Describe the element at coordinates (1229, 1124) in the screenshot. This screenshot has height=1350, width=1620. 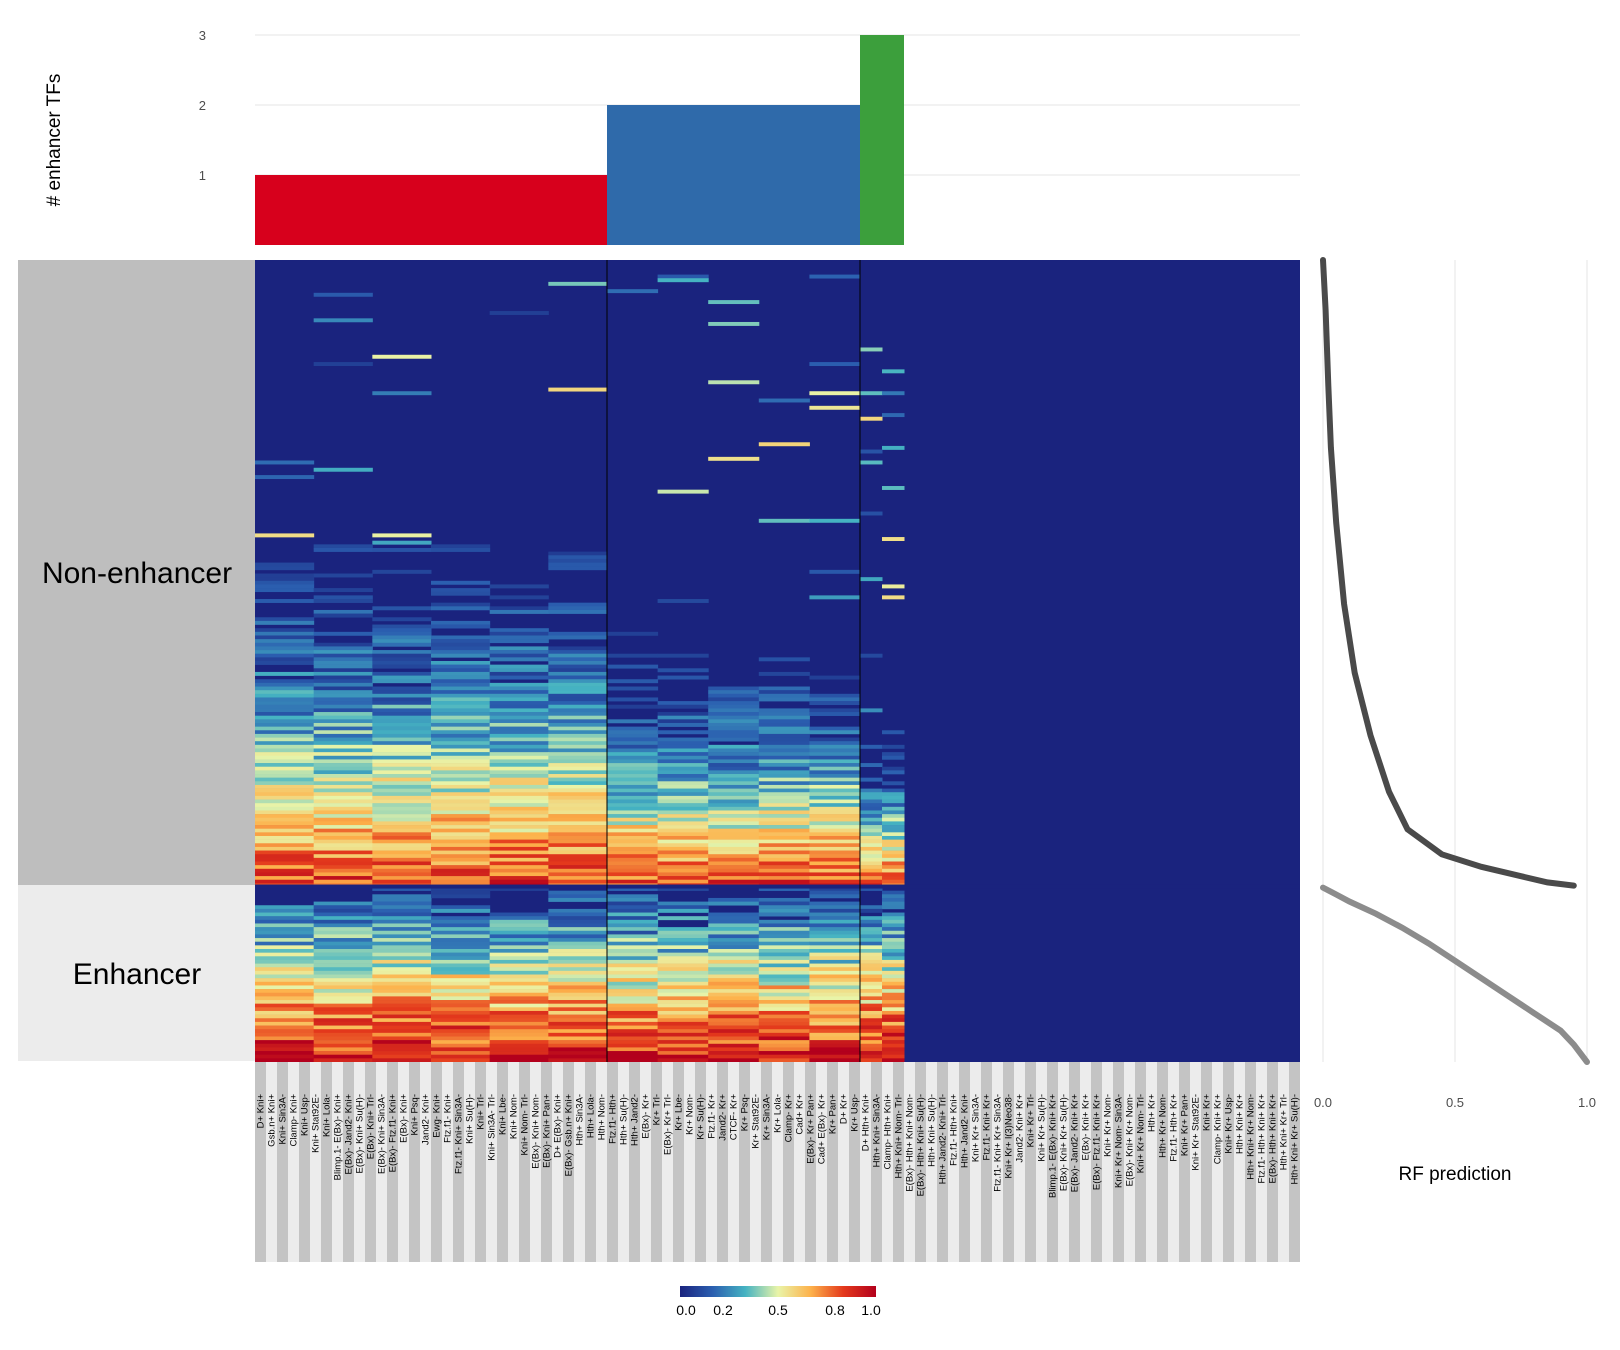
I see `column-label: Kni+ Kr+ Usp-` at that location.